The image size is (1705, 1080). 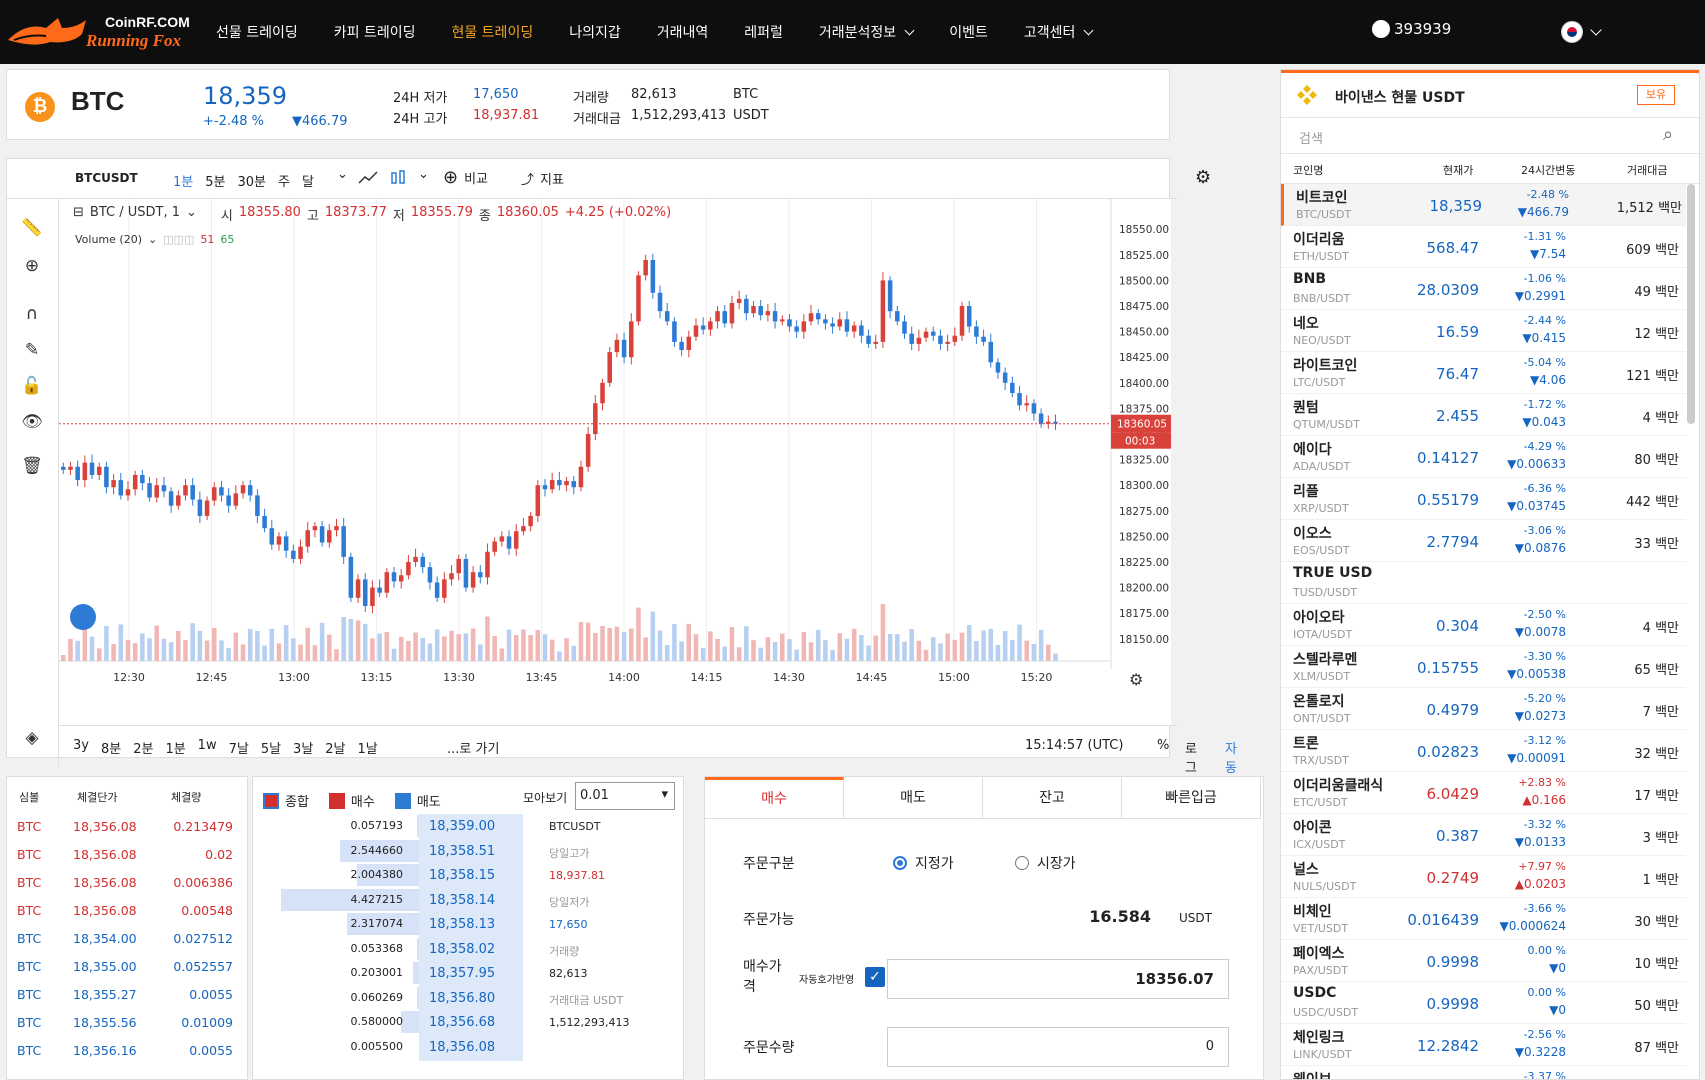 What do you see at coordinates (467, 949) in the screenshot?
I see `orderbook-row: 0.053368 18,358.02 거래량` at bounding box center [467, 949].